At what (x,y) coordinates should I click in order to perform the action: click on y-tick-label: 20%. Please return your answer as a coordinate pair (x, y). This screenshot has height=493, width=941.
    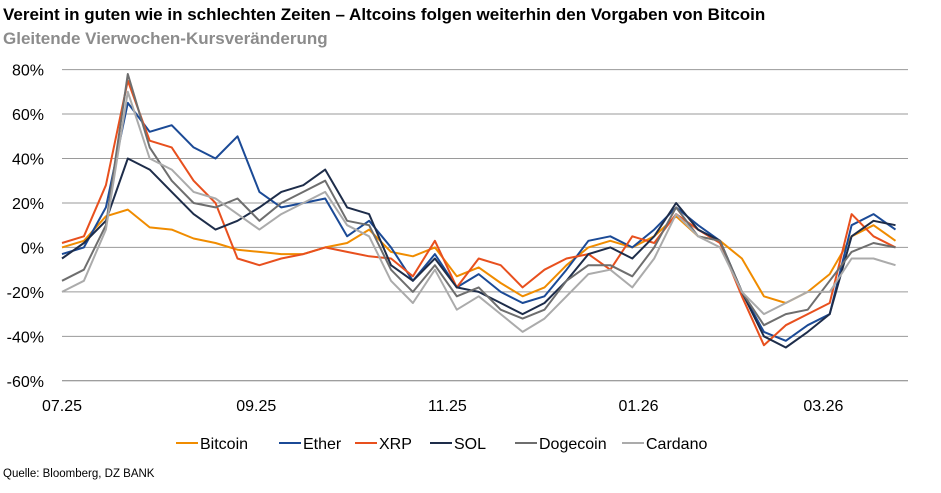
    Looking at the image, I should click on (28, 204).